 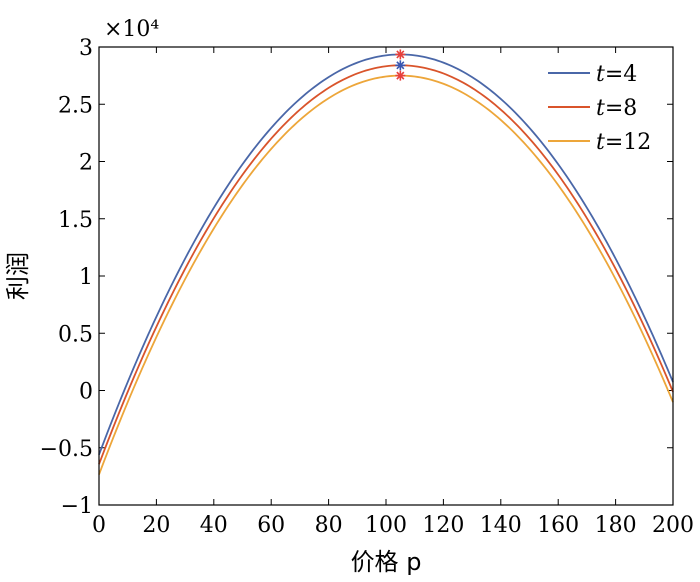 What do you see at coordinates (623, 142) in the screenshot?
I see `legend-label-3: t=12` at bounding box center [623, 142].